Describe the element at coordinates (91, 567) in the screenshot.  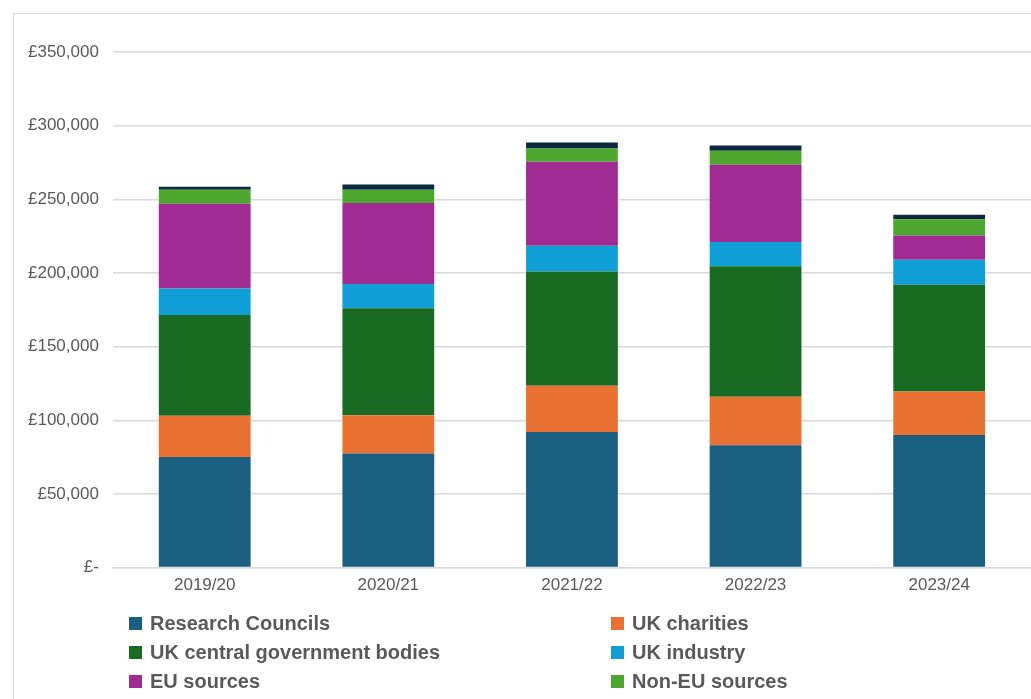
I see `y-tick-label: £-` at that location.